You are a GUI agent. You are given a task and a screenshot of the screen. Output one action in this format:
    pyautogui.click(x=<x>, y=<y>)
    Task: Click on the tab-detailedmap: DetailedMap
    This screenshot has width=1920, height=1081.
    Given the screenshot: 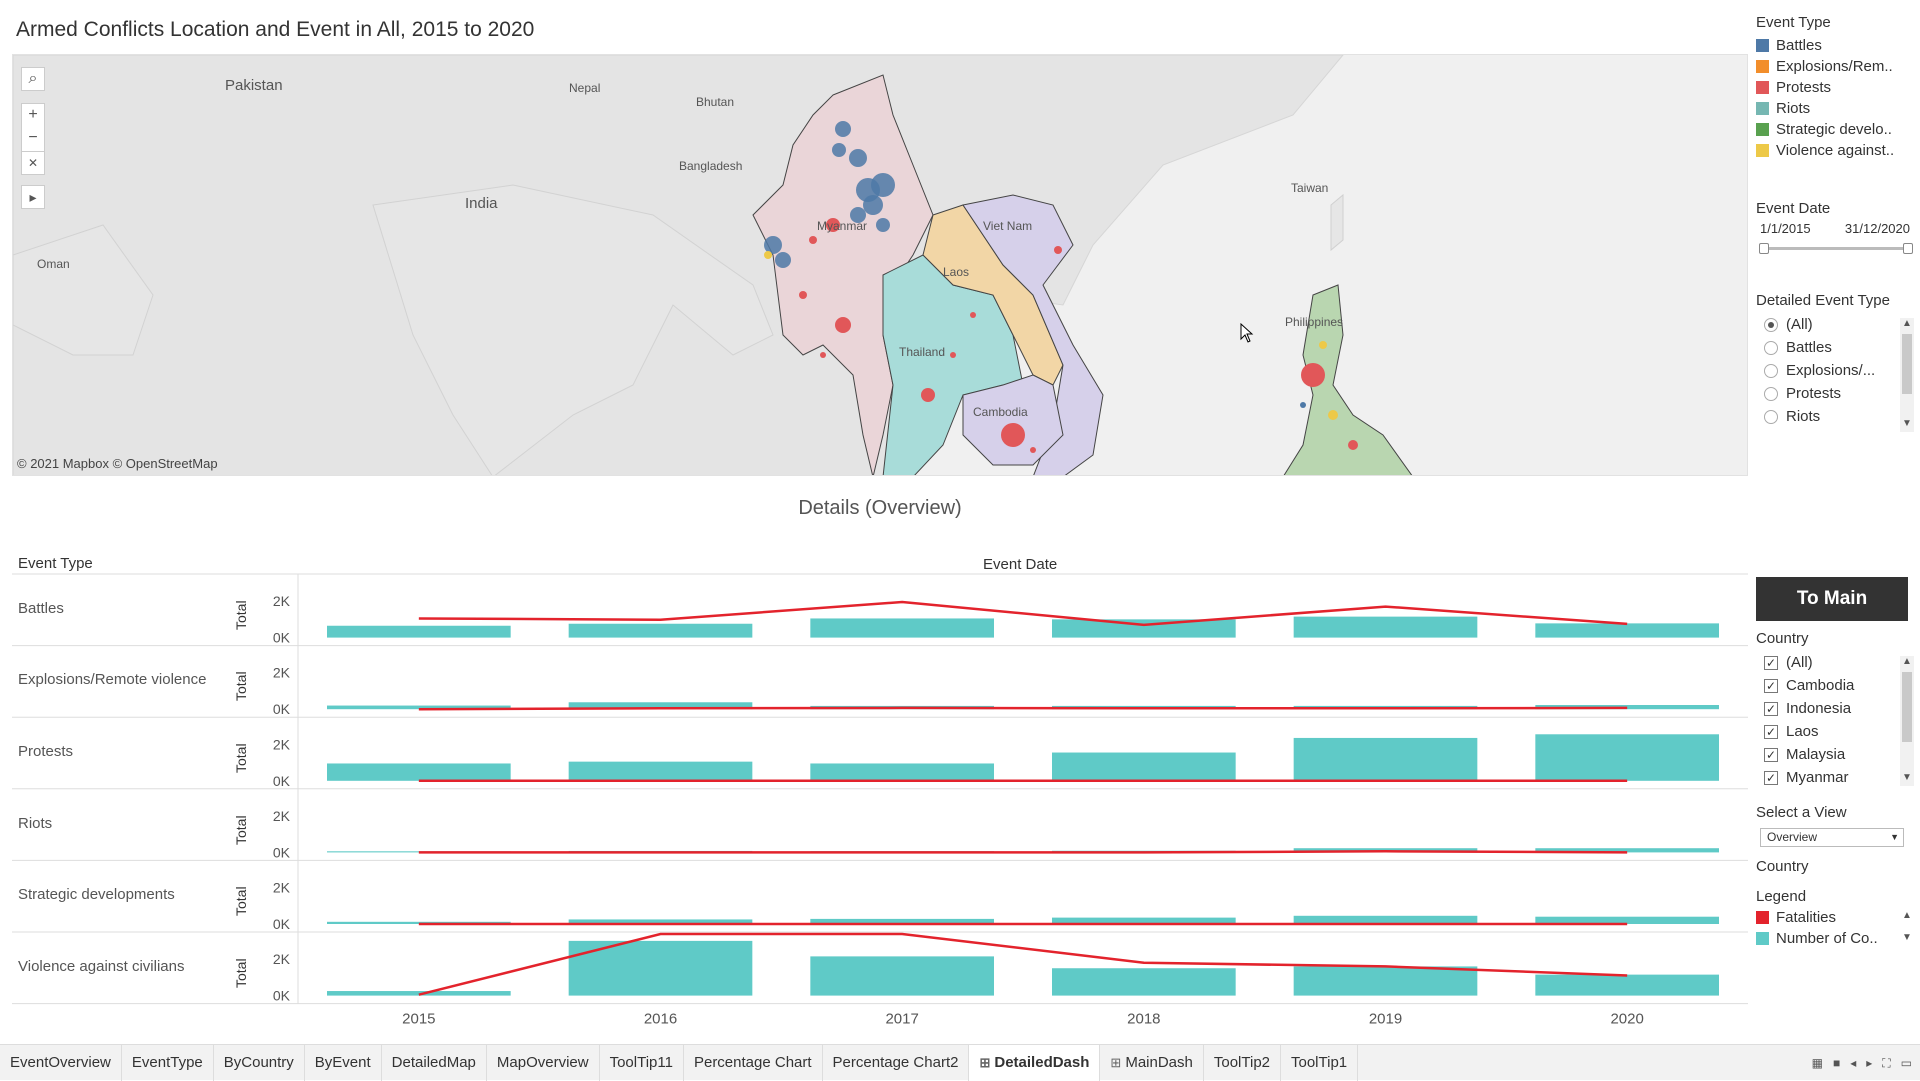 What is the action you would take?
    pyautogui.click(x=434, y=1062)
    